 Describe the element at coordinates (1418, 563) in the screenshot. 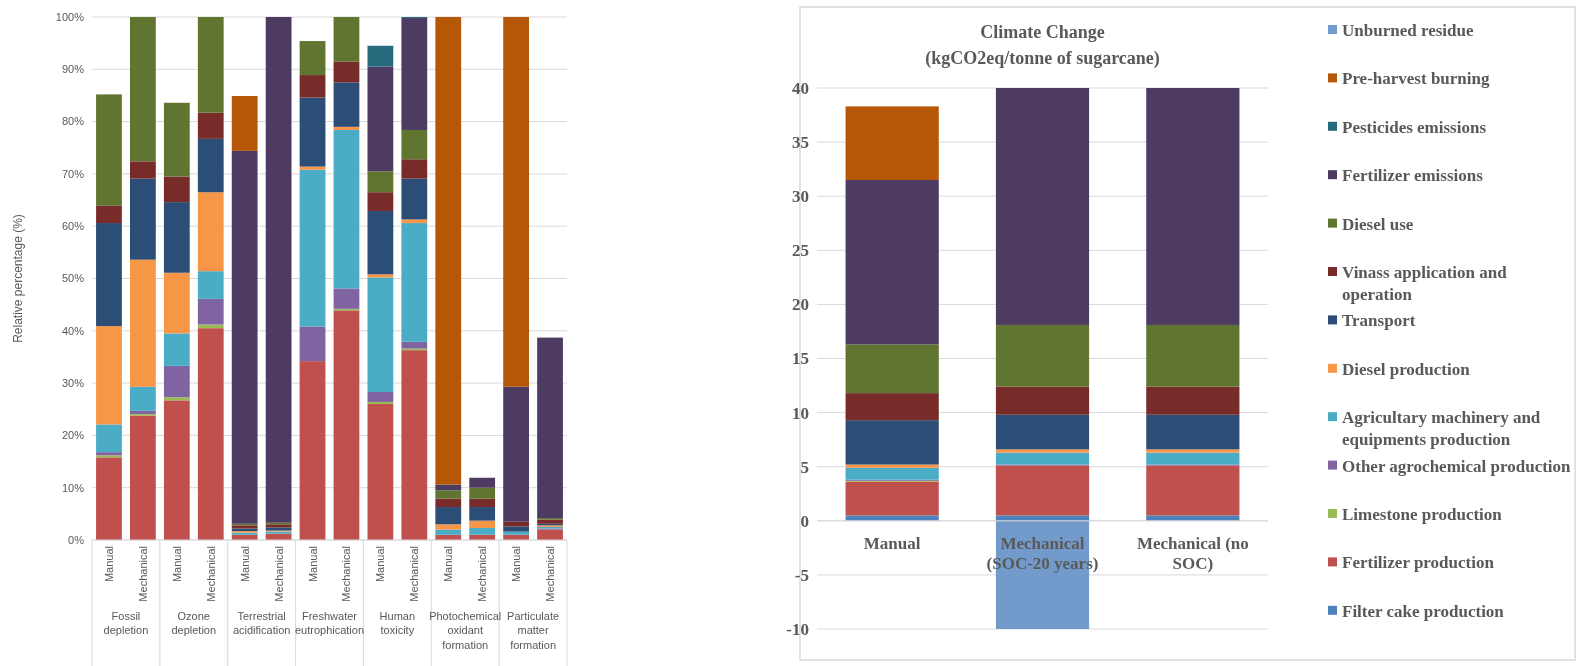

I see `legend-label: Fertilizer production` at that location.